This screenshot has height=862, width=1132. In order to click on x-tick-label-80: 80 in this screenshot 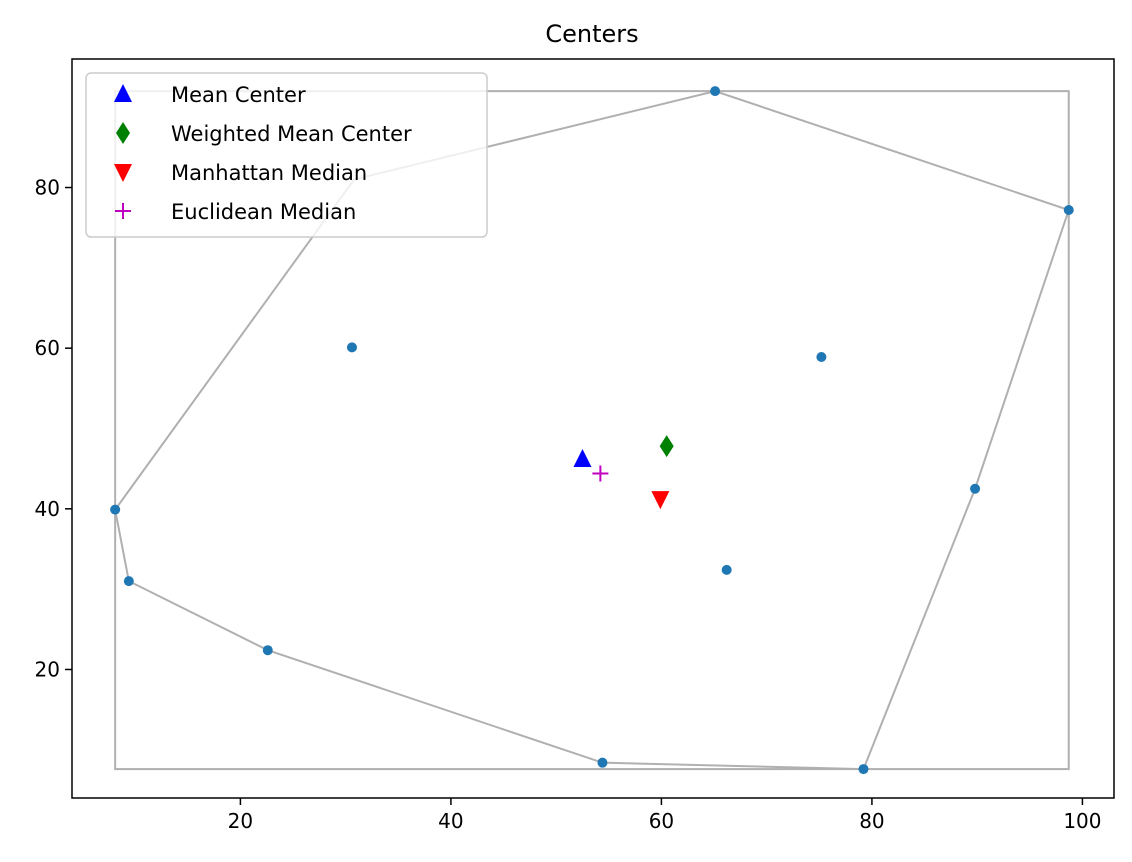, I will do `click(871, 821)`.